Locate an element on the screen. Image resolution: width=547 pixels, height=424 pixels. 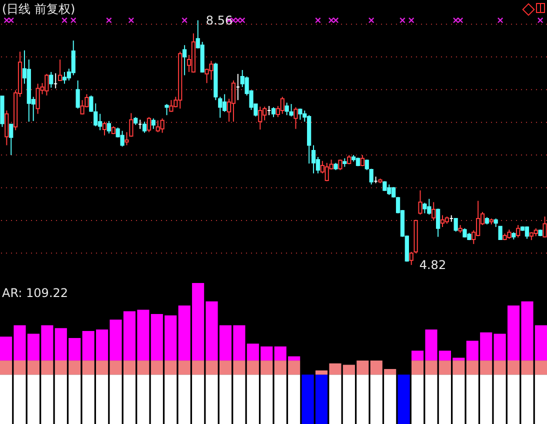
chart-title: AR: 109.22 is located at coordinates (35, 293).